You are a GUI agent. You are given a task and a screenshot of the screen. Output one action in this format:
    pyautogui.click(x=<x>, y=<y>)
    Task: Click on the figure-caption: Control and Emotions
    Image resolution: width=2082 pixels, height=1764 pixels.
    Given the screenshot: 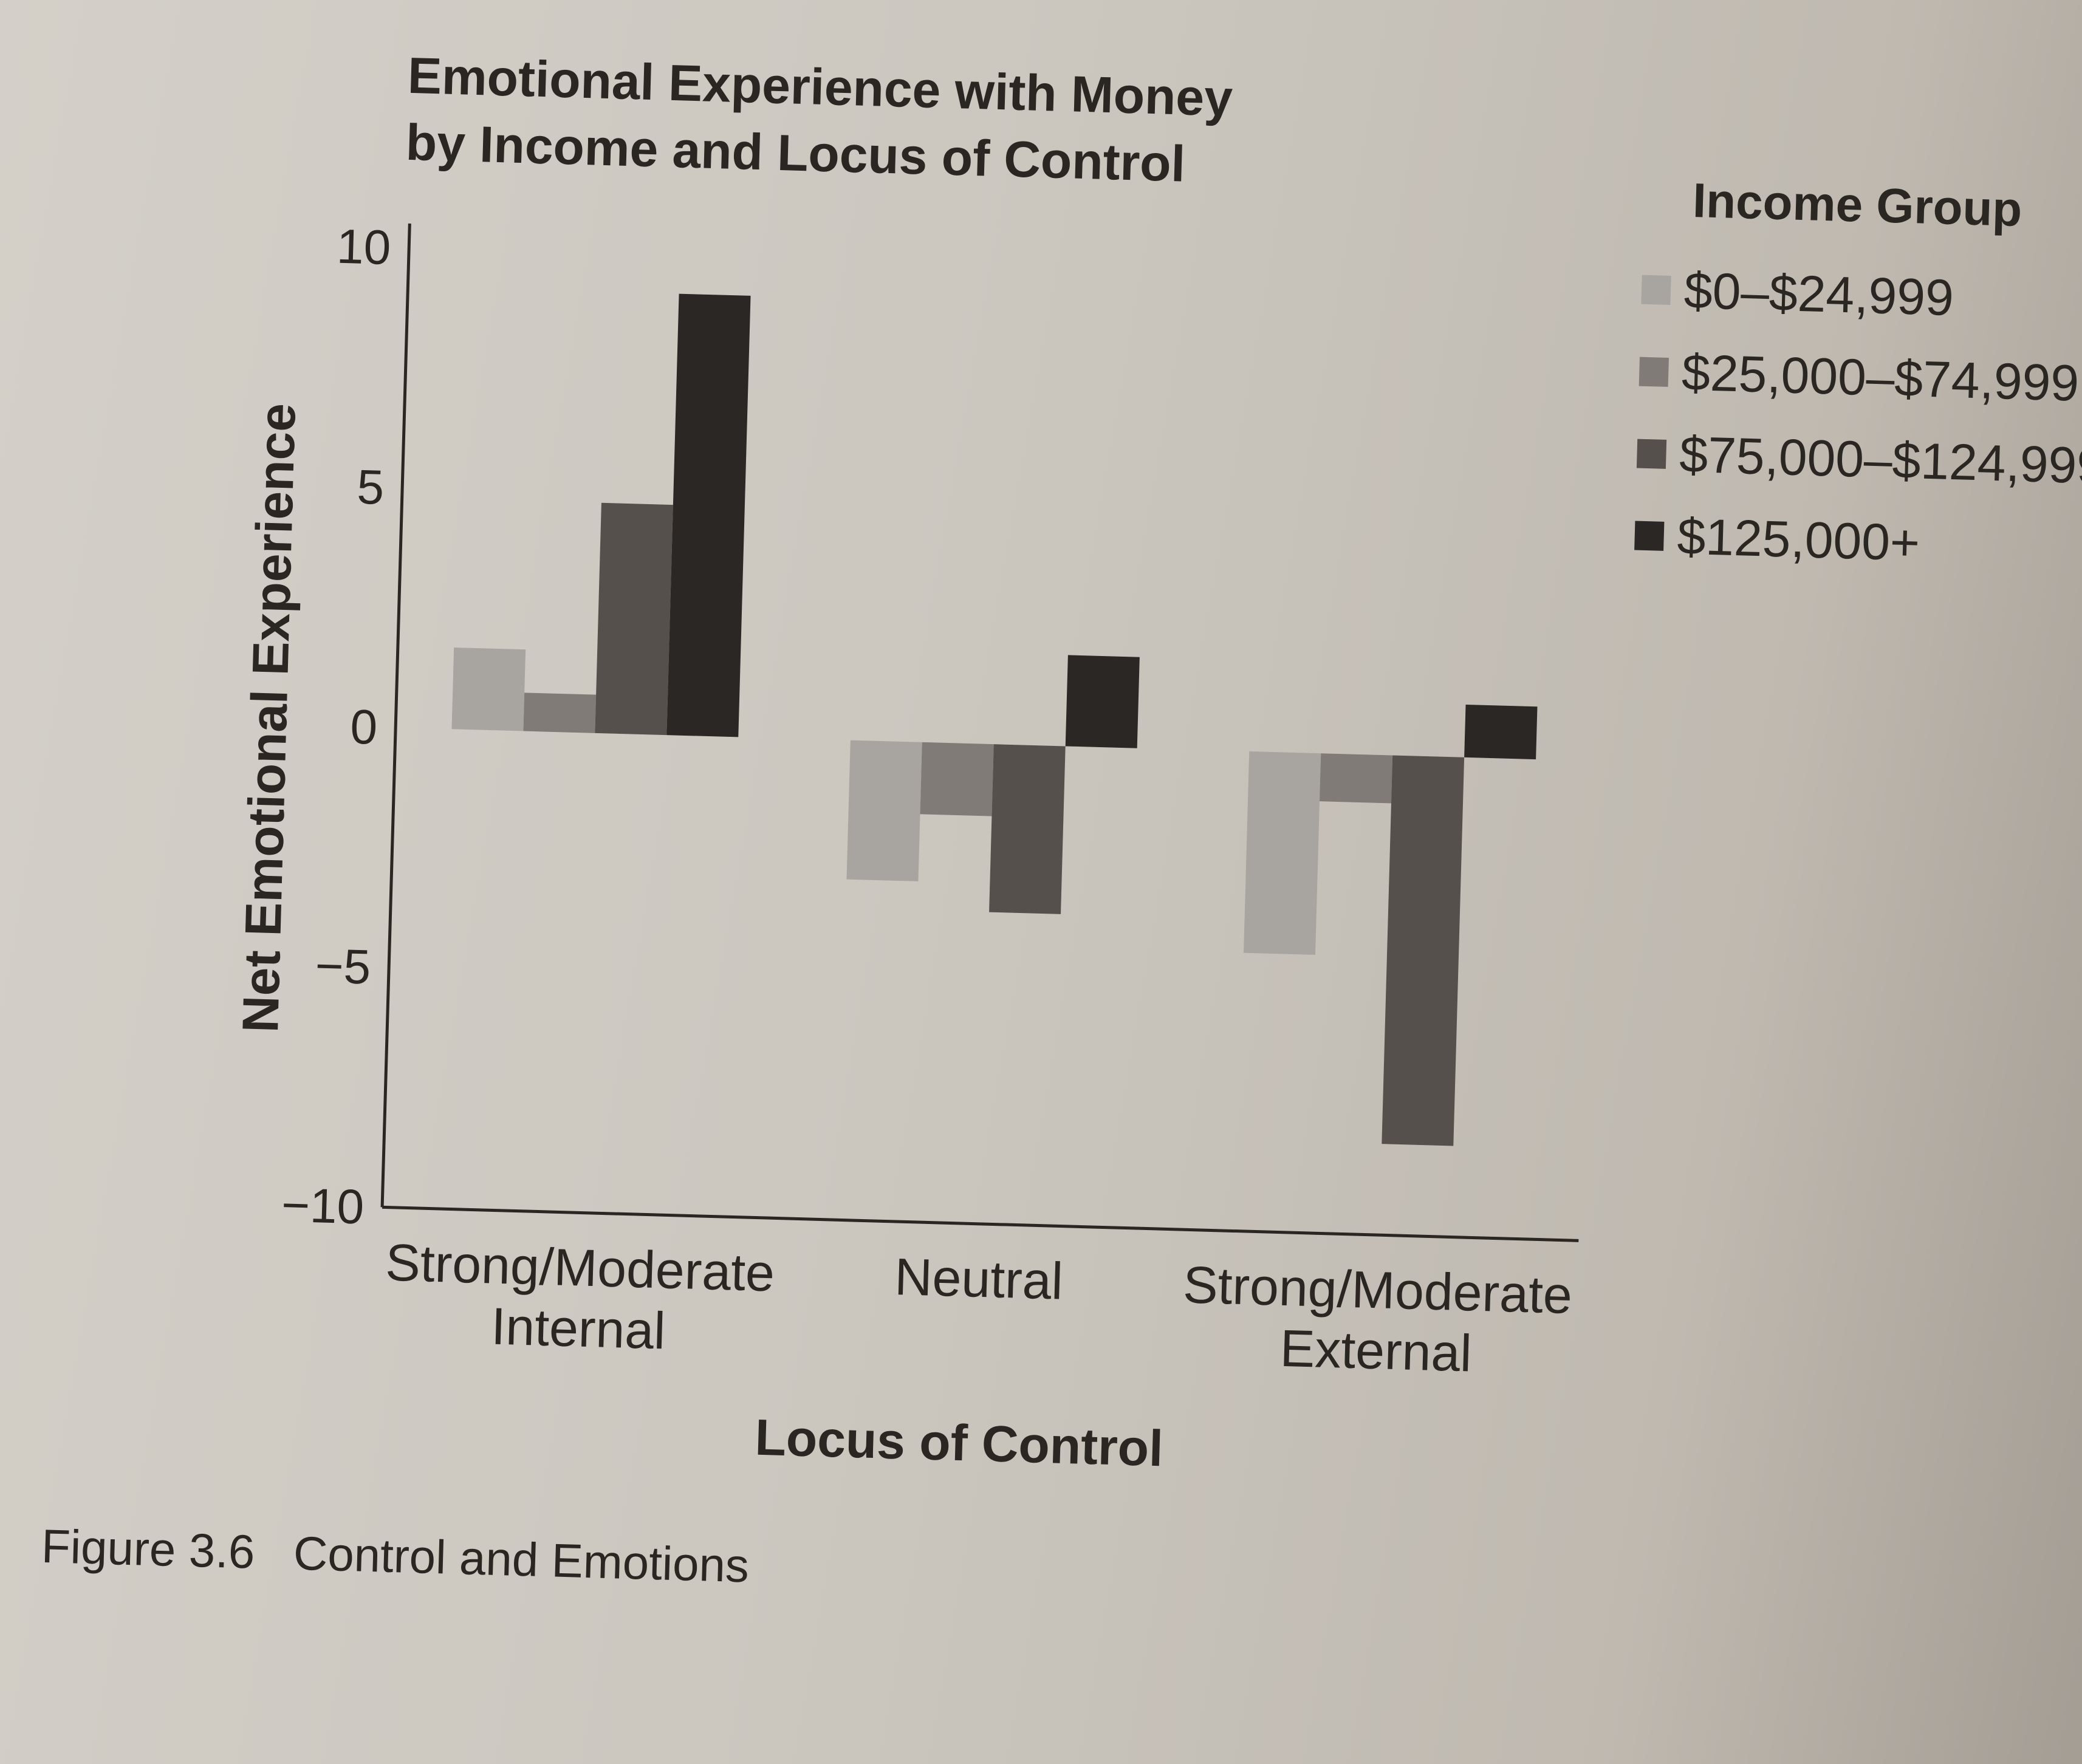 What is the action you would take?
    pyautogui.click(x=521, y=1559)
    